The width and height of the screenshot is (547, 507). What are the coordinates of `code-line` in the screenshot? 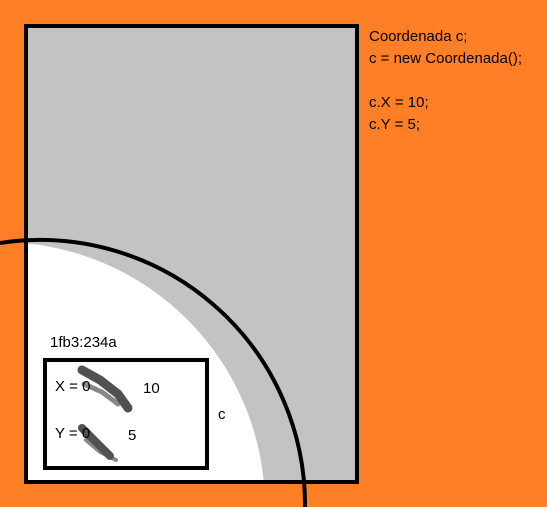 It's located at (445, 81).